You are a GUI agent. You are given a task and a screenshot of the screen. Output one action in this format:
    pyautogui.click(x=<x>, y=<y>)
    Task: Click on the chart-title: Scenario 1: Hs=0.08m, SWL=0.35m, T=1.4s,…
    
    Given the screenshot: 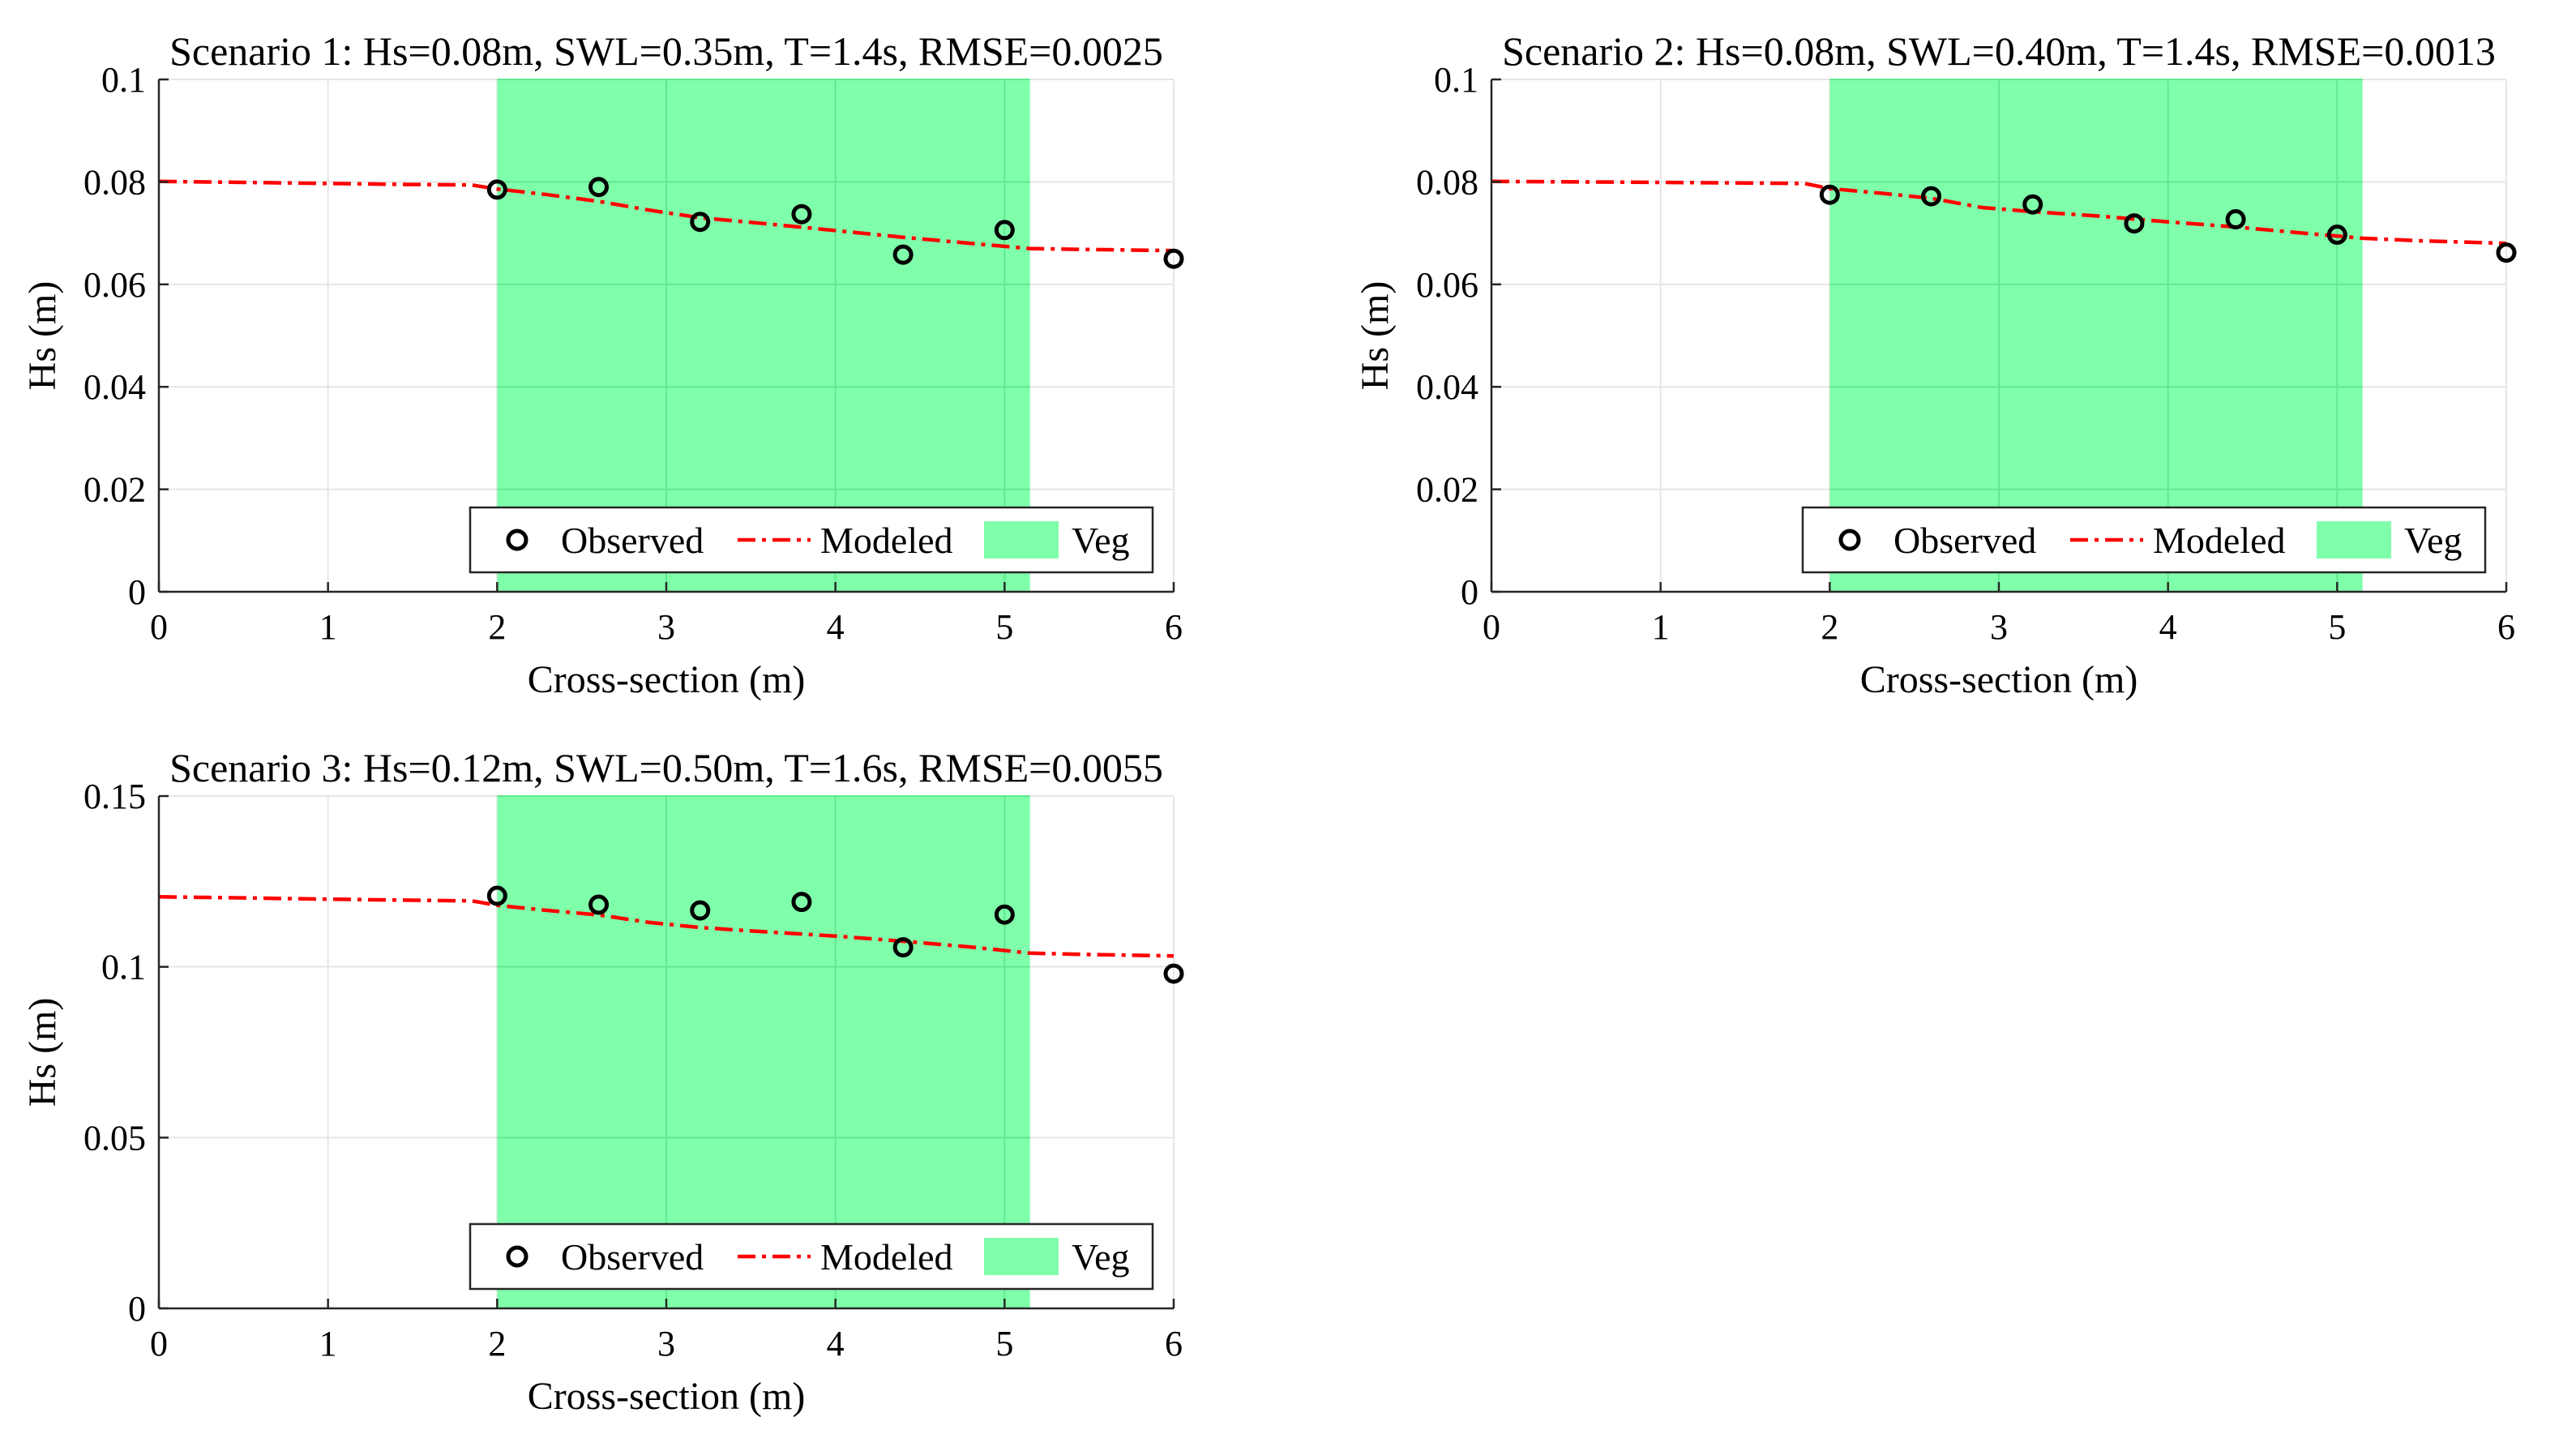 What is the action you would take?
    pyautogui.click(x=666, y=51)
    